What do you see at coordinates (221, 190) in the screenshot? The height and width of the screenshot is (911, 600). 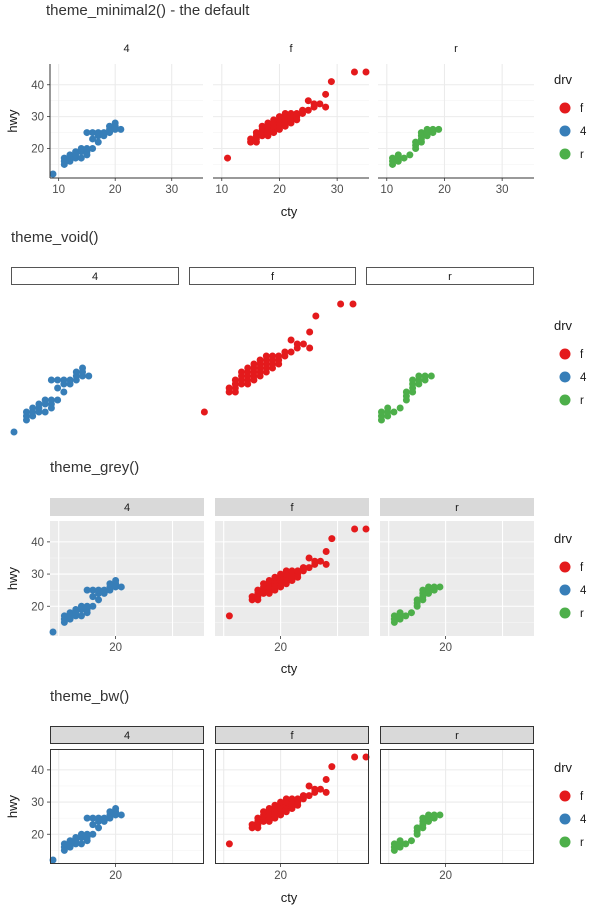 I see `x-tick-label: 10` at bounding box center [221, 190].